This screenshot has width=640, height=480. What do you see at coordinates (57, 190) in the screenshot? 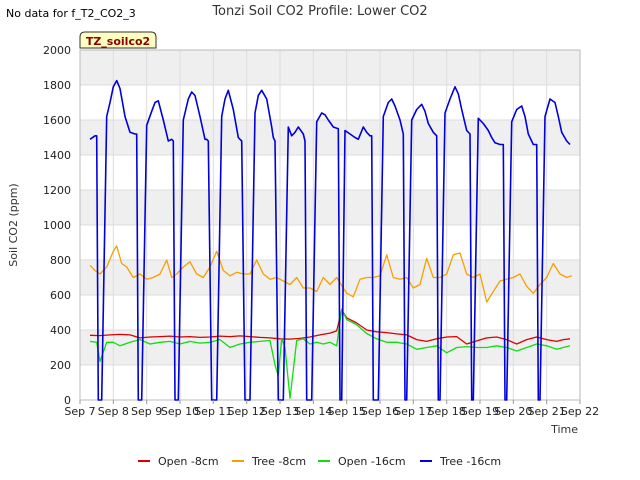
I see `y-tick-label: 1200` at bounding box center [57, 190].